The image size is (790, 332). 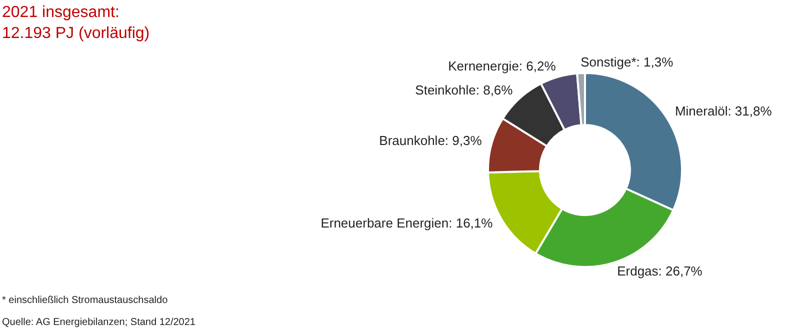 What do you see at coordinates (85, 300) in the screenshot?
I see `text: * einschließlich Stromaustauschsaldo` at bounding box center [85, 300].